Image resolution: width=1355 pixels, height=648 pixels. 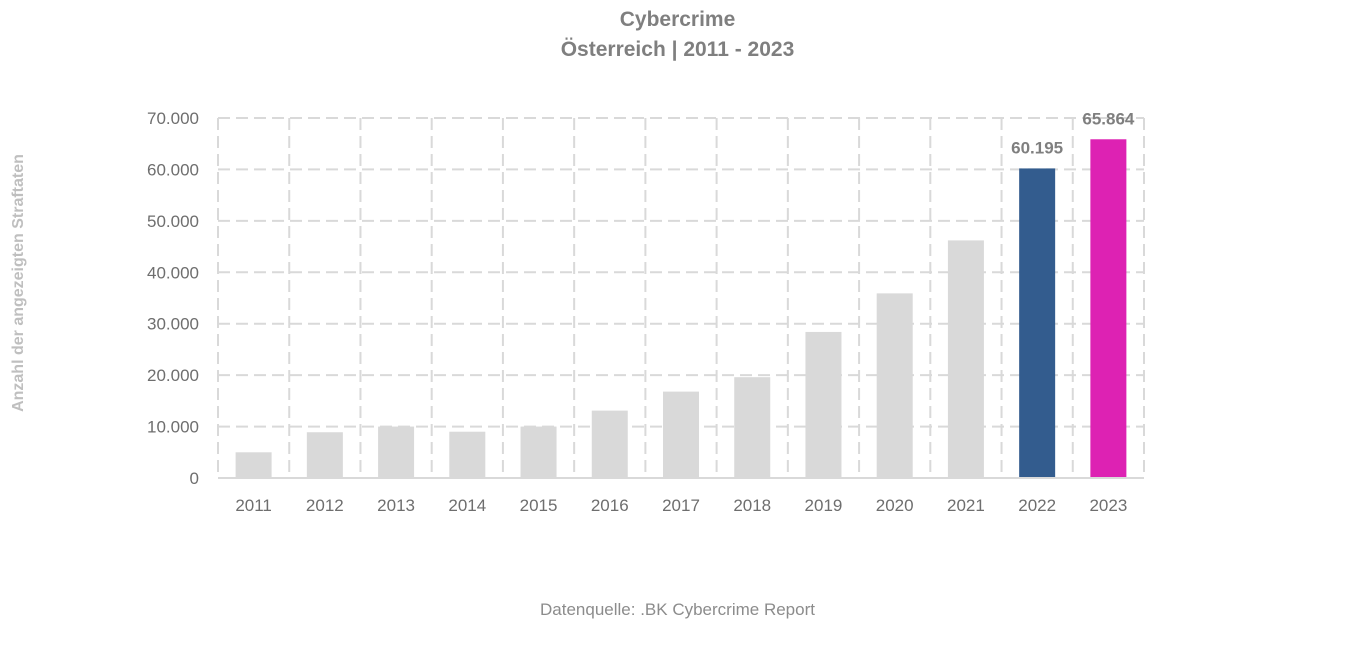 I want to click on x-tick-label: 2013, so click(x=396, y=505).